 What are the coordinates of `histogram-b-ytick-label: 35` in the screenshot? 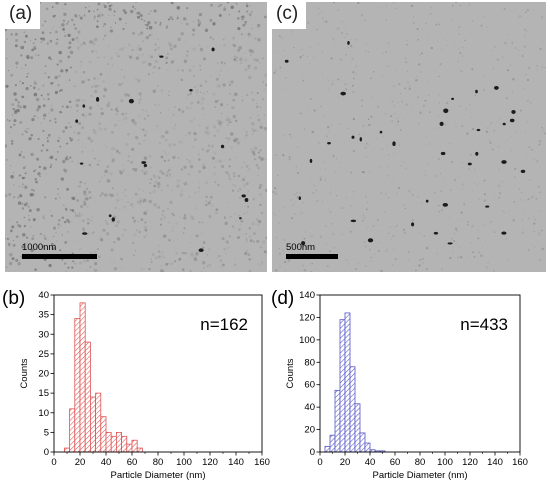 It's located at (43, 315).